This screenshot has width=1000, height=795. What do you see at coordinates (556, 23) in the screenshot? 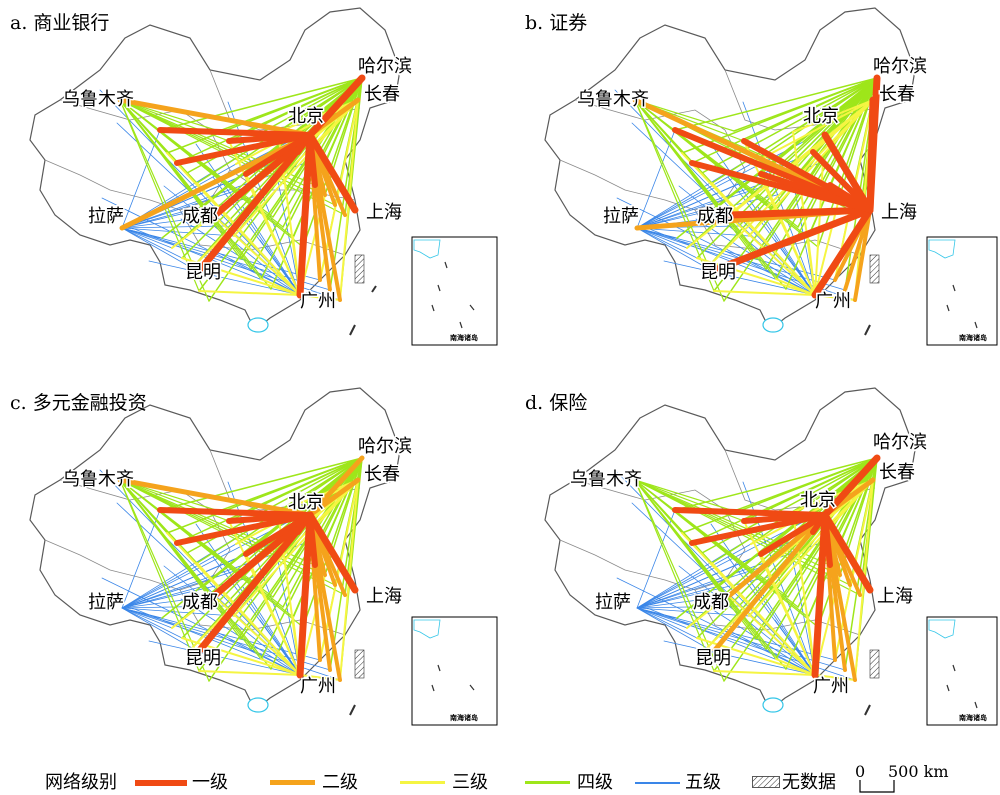
I see `panel-title: b. 证券` at bounding box center [556, 23].